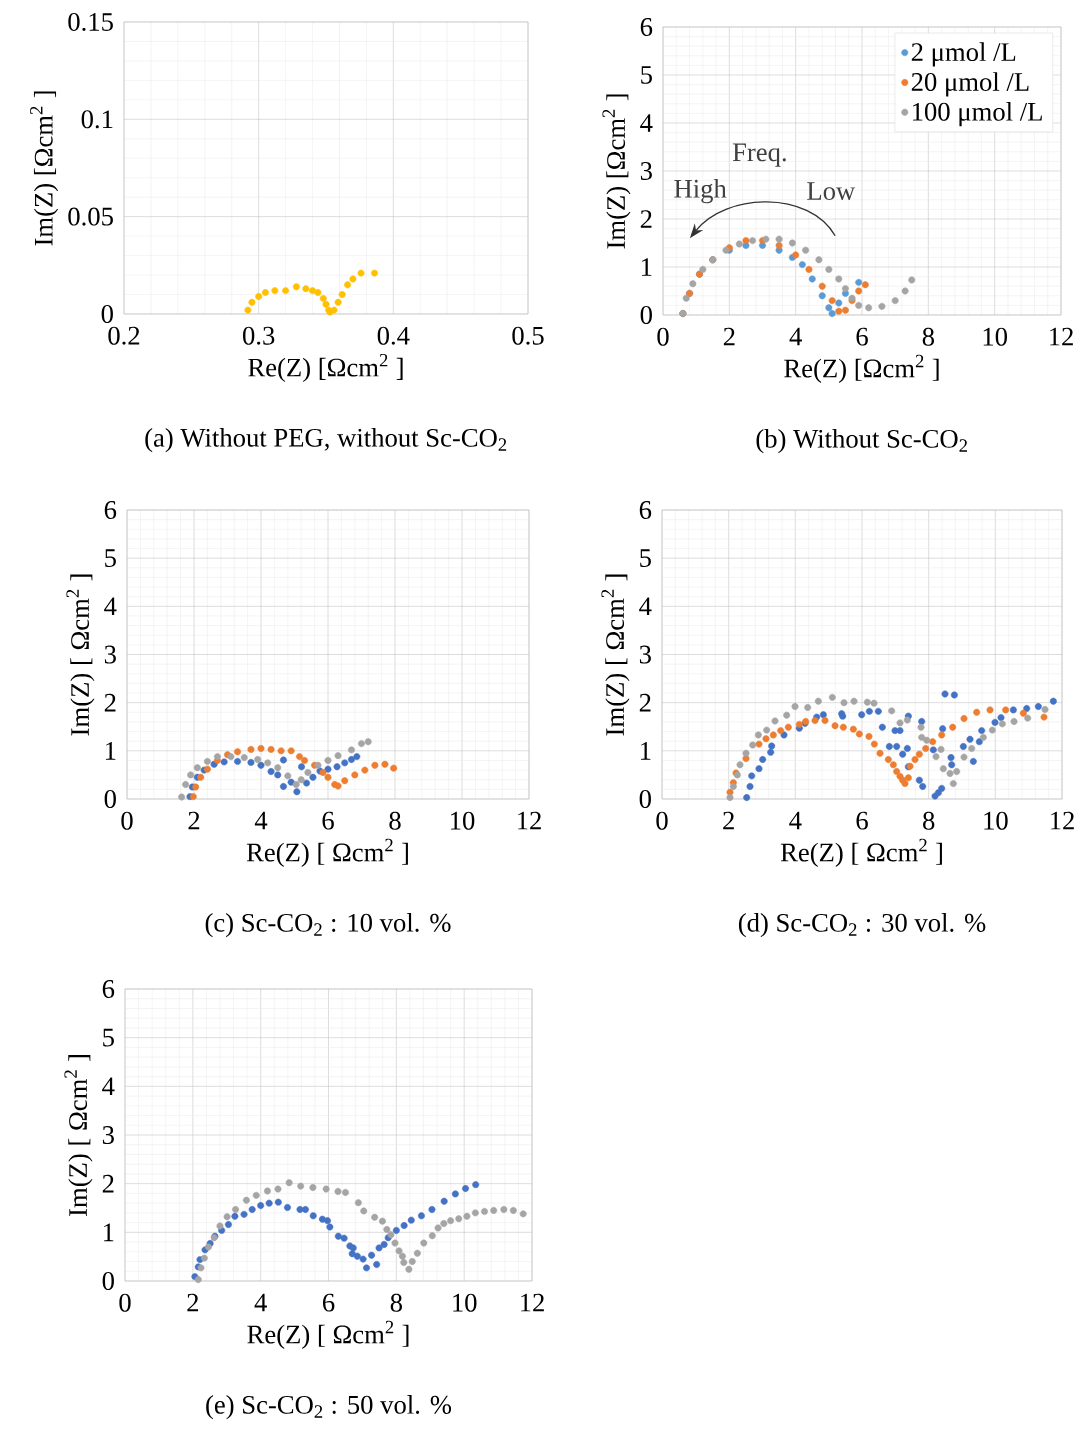  I want to click on text: (b) Without Sc-CO$_{2}$, so click(861, 441).